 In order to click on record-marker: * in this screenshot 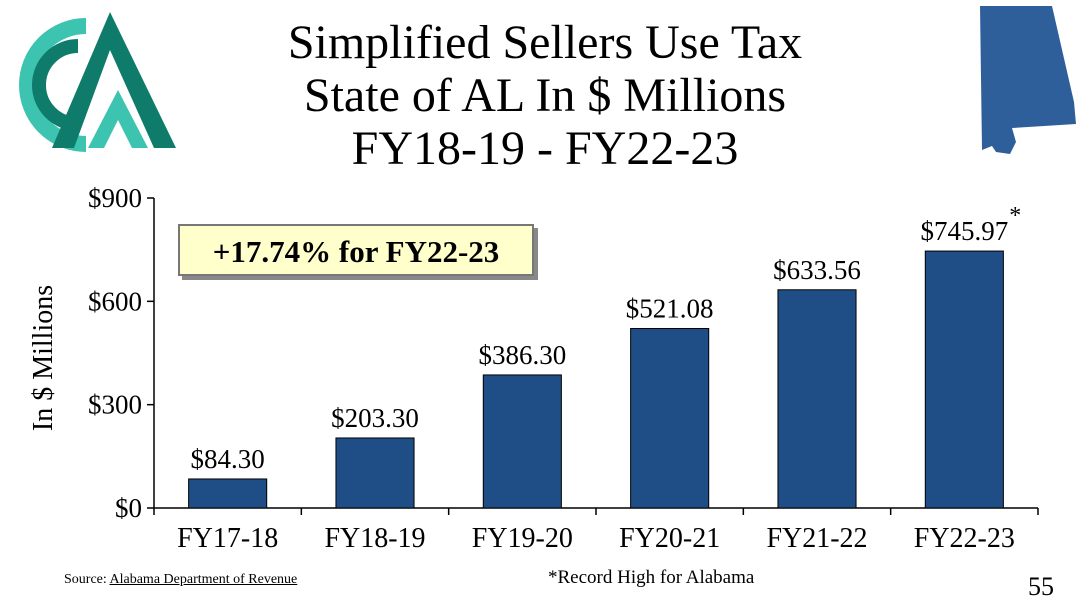, I will do `click(1015, 216)`.